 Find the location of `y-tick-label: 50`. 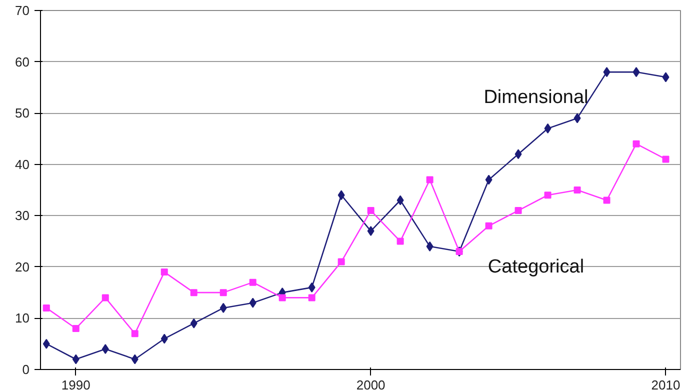

y-tick-label: 50 is located at coordinates (22, 113).